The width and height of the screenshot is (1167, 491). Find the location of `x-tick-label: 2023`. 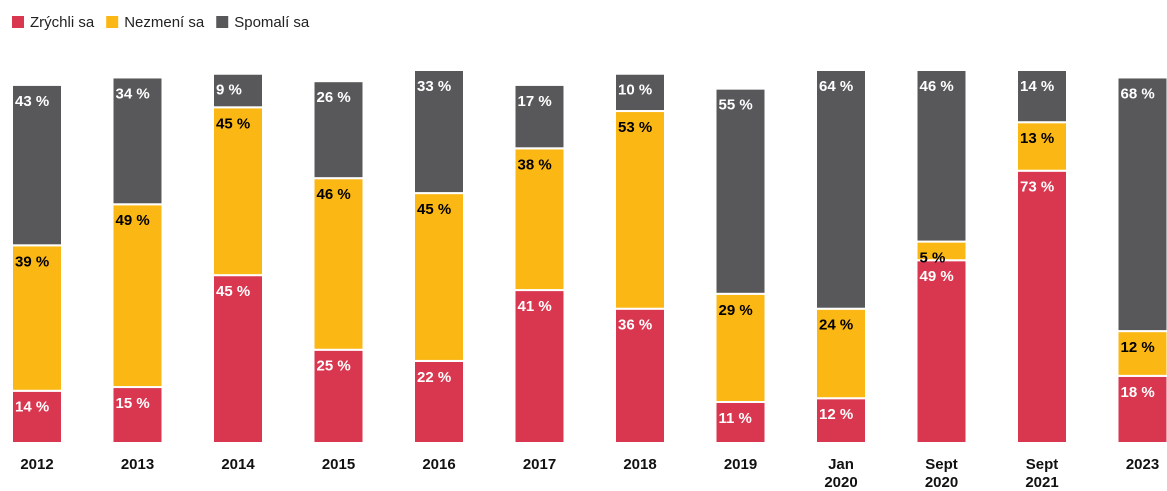

x-tick-label: 2023 is located at coordinates (1142, 464).